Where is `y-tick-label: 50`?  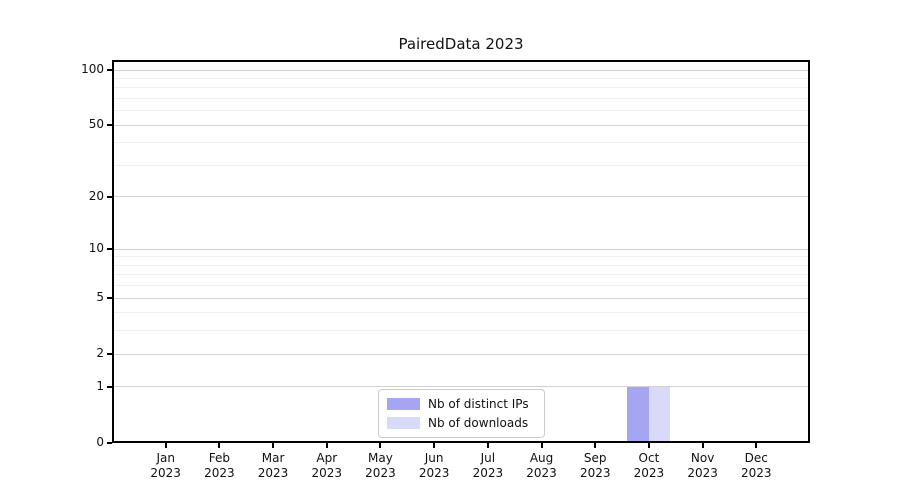
y-tick-label: 50 is located at coordinates (96, 124).